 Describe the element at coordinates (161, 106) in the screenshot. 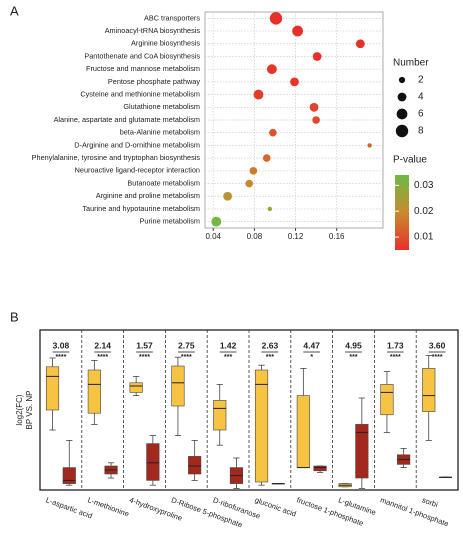

I see `y-tick-label: Glutathione metabolism` at that location.